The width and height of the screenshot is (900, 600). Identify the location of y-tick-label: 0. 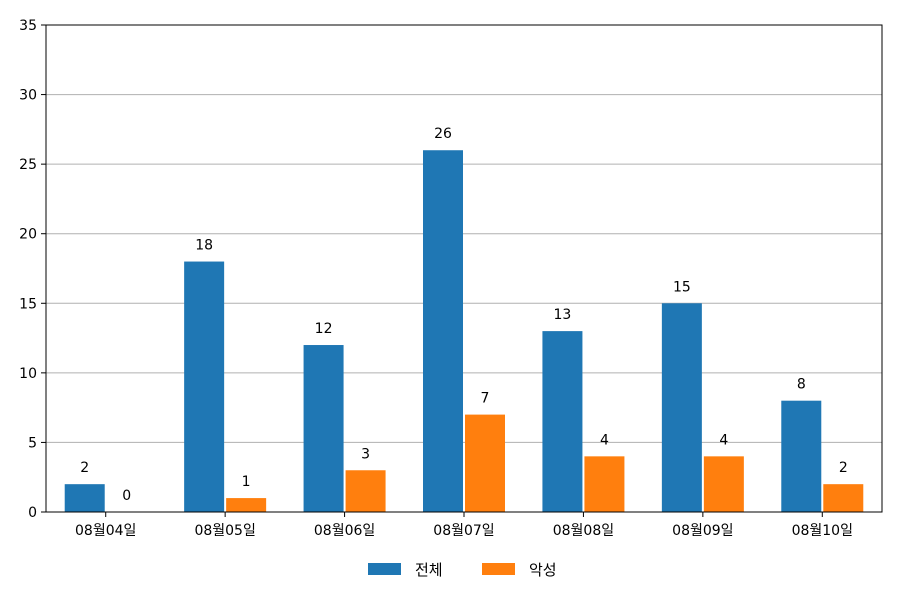
(32, 513).